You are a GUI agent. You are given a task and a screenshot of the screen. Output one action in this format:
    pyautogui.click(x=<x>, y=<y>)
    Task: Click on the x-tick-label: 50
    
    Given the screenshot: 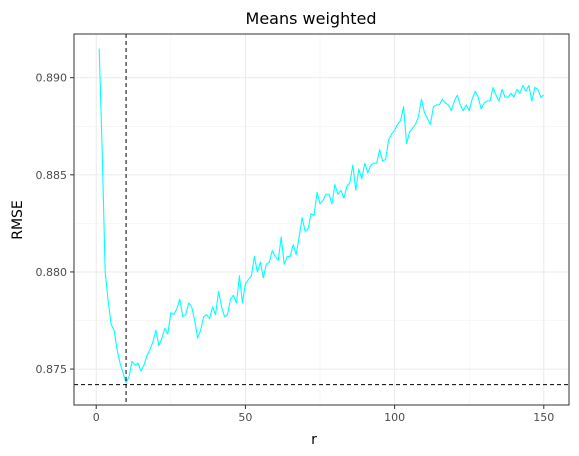 What is the action you would take?
    pyautogui.click(x=245, y=417)
    